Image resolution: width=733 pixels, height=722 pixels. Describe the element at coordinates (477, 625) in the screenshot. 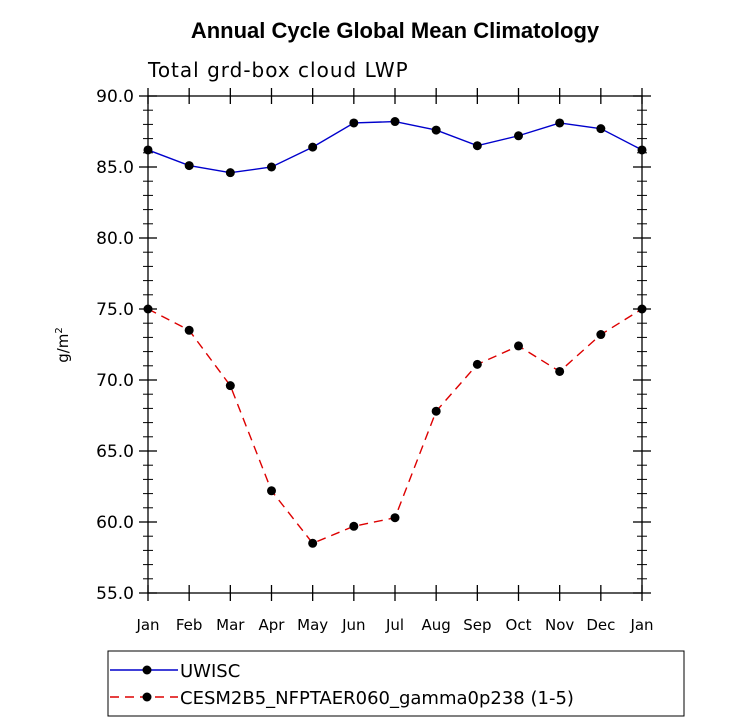

I see `x-tick-label: Sep` at that location.